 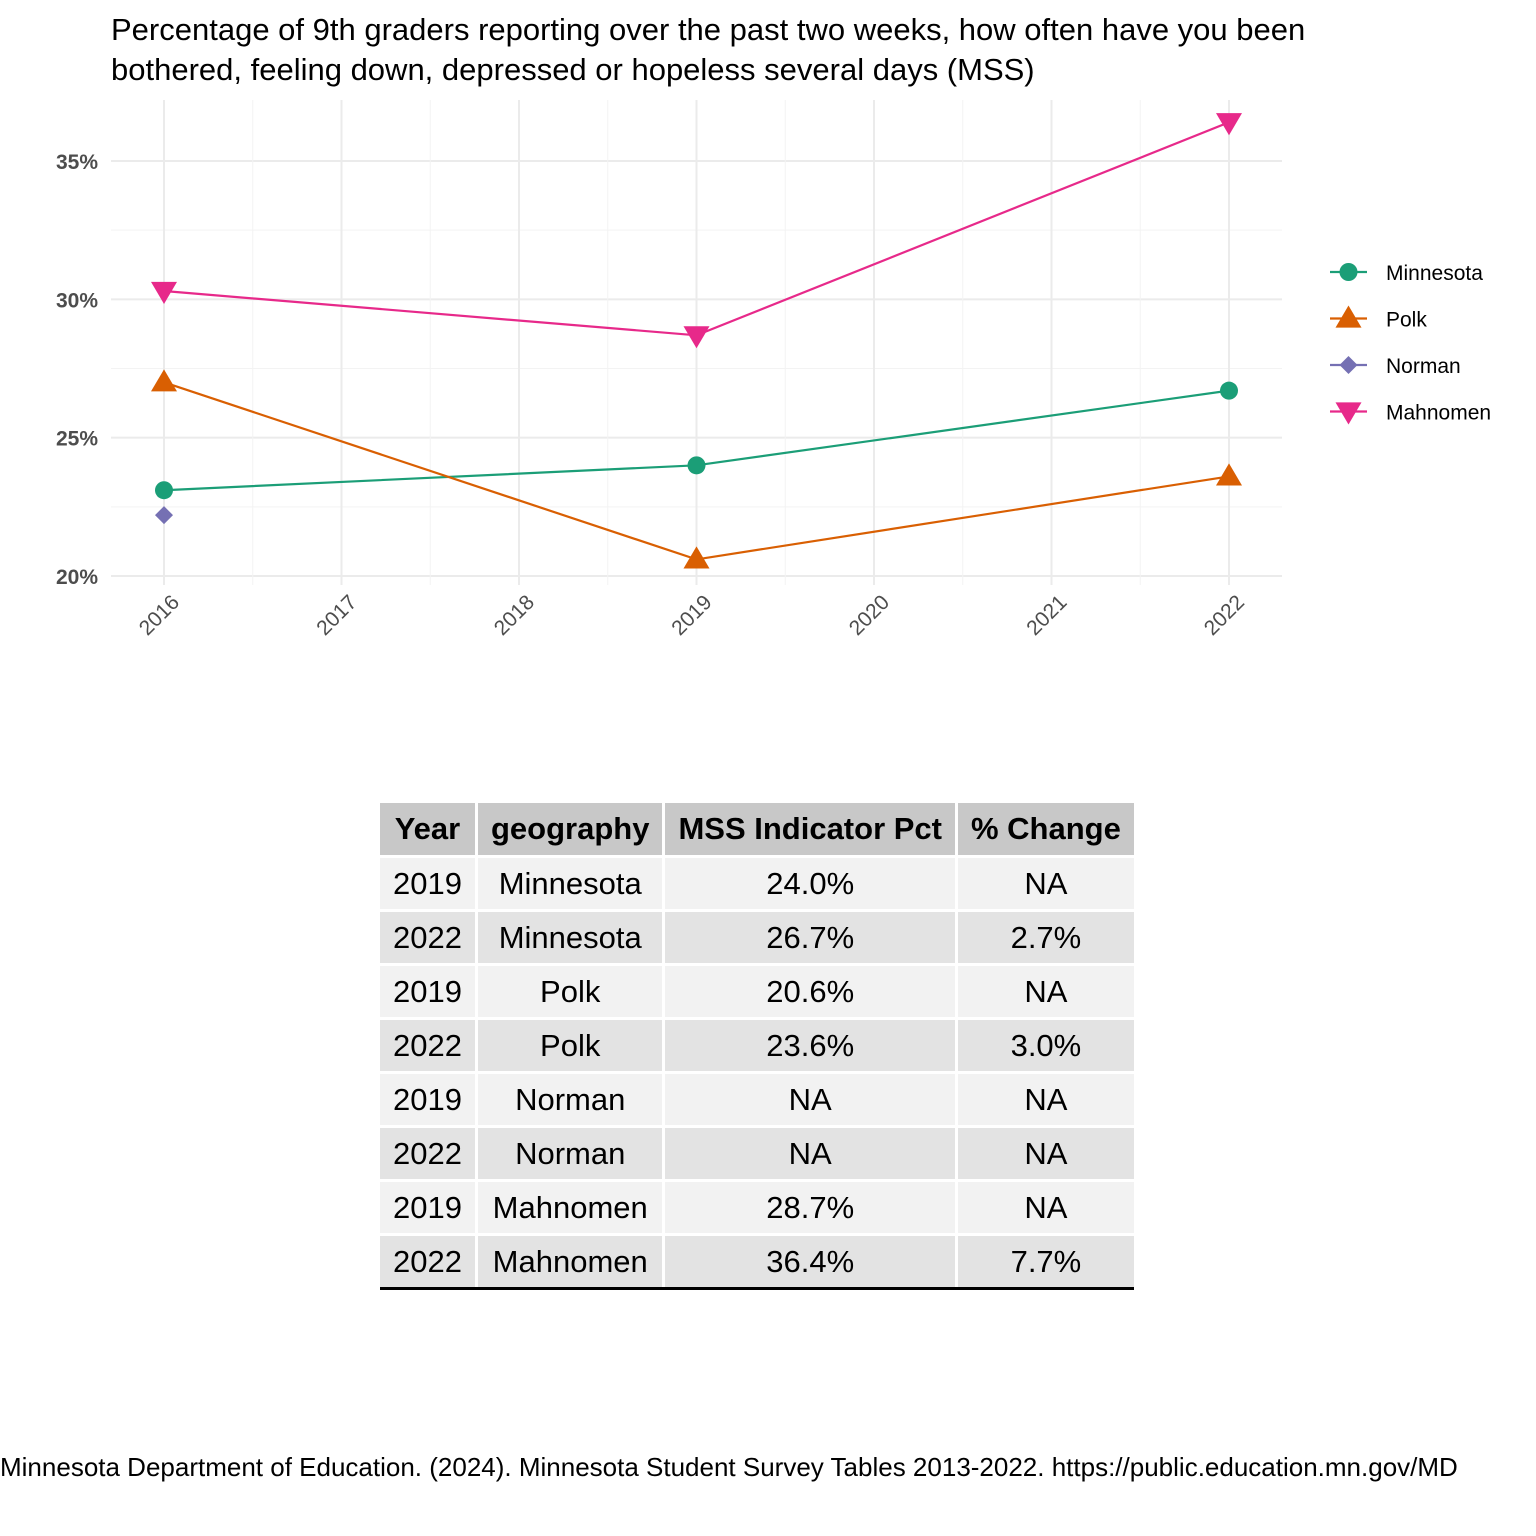 What do you see at coordinates (810, 938) in the screenshot?
I see `cell-indicator-pct: 26.7%` at bounding box center [810, 938].